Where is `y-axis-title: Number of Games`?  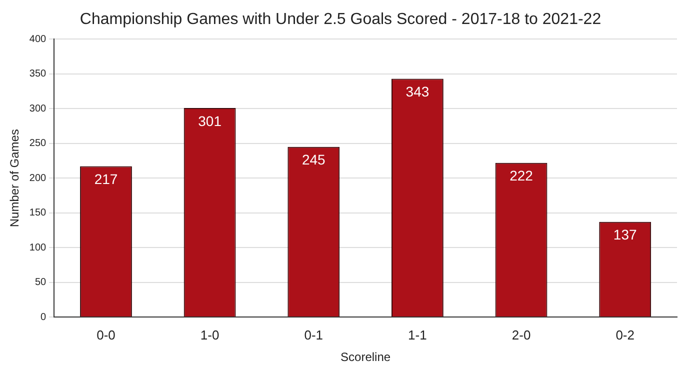 y-axis-title: Number of Games is located at coordinates (15, 178).